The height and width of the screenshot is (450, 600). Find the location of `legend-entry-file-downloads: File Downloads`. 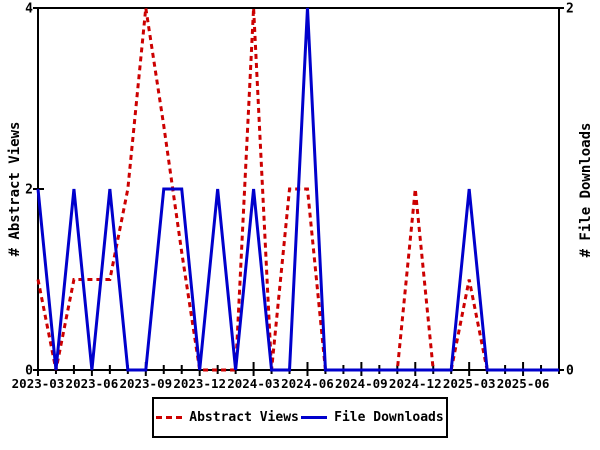

legend-entry-file-downloads: File Downloads is located at coordinates (372, 417).